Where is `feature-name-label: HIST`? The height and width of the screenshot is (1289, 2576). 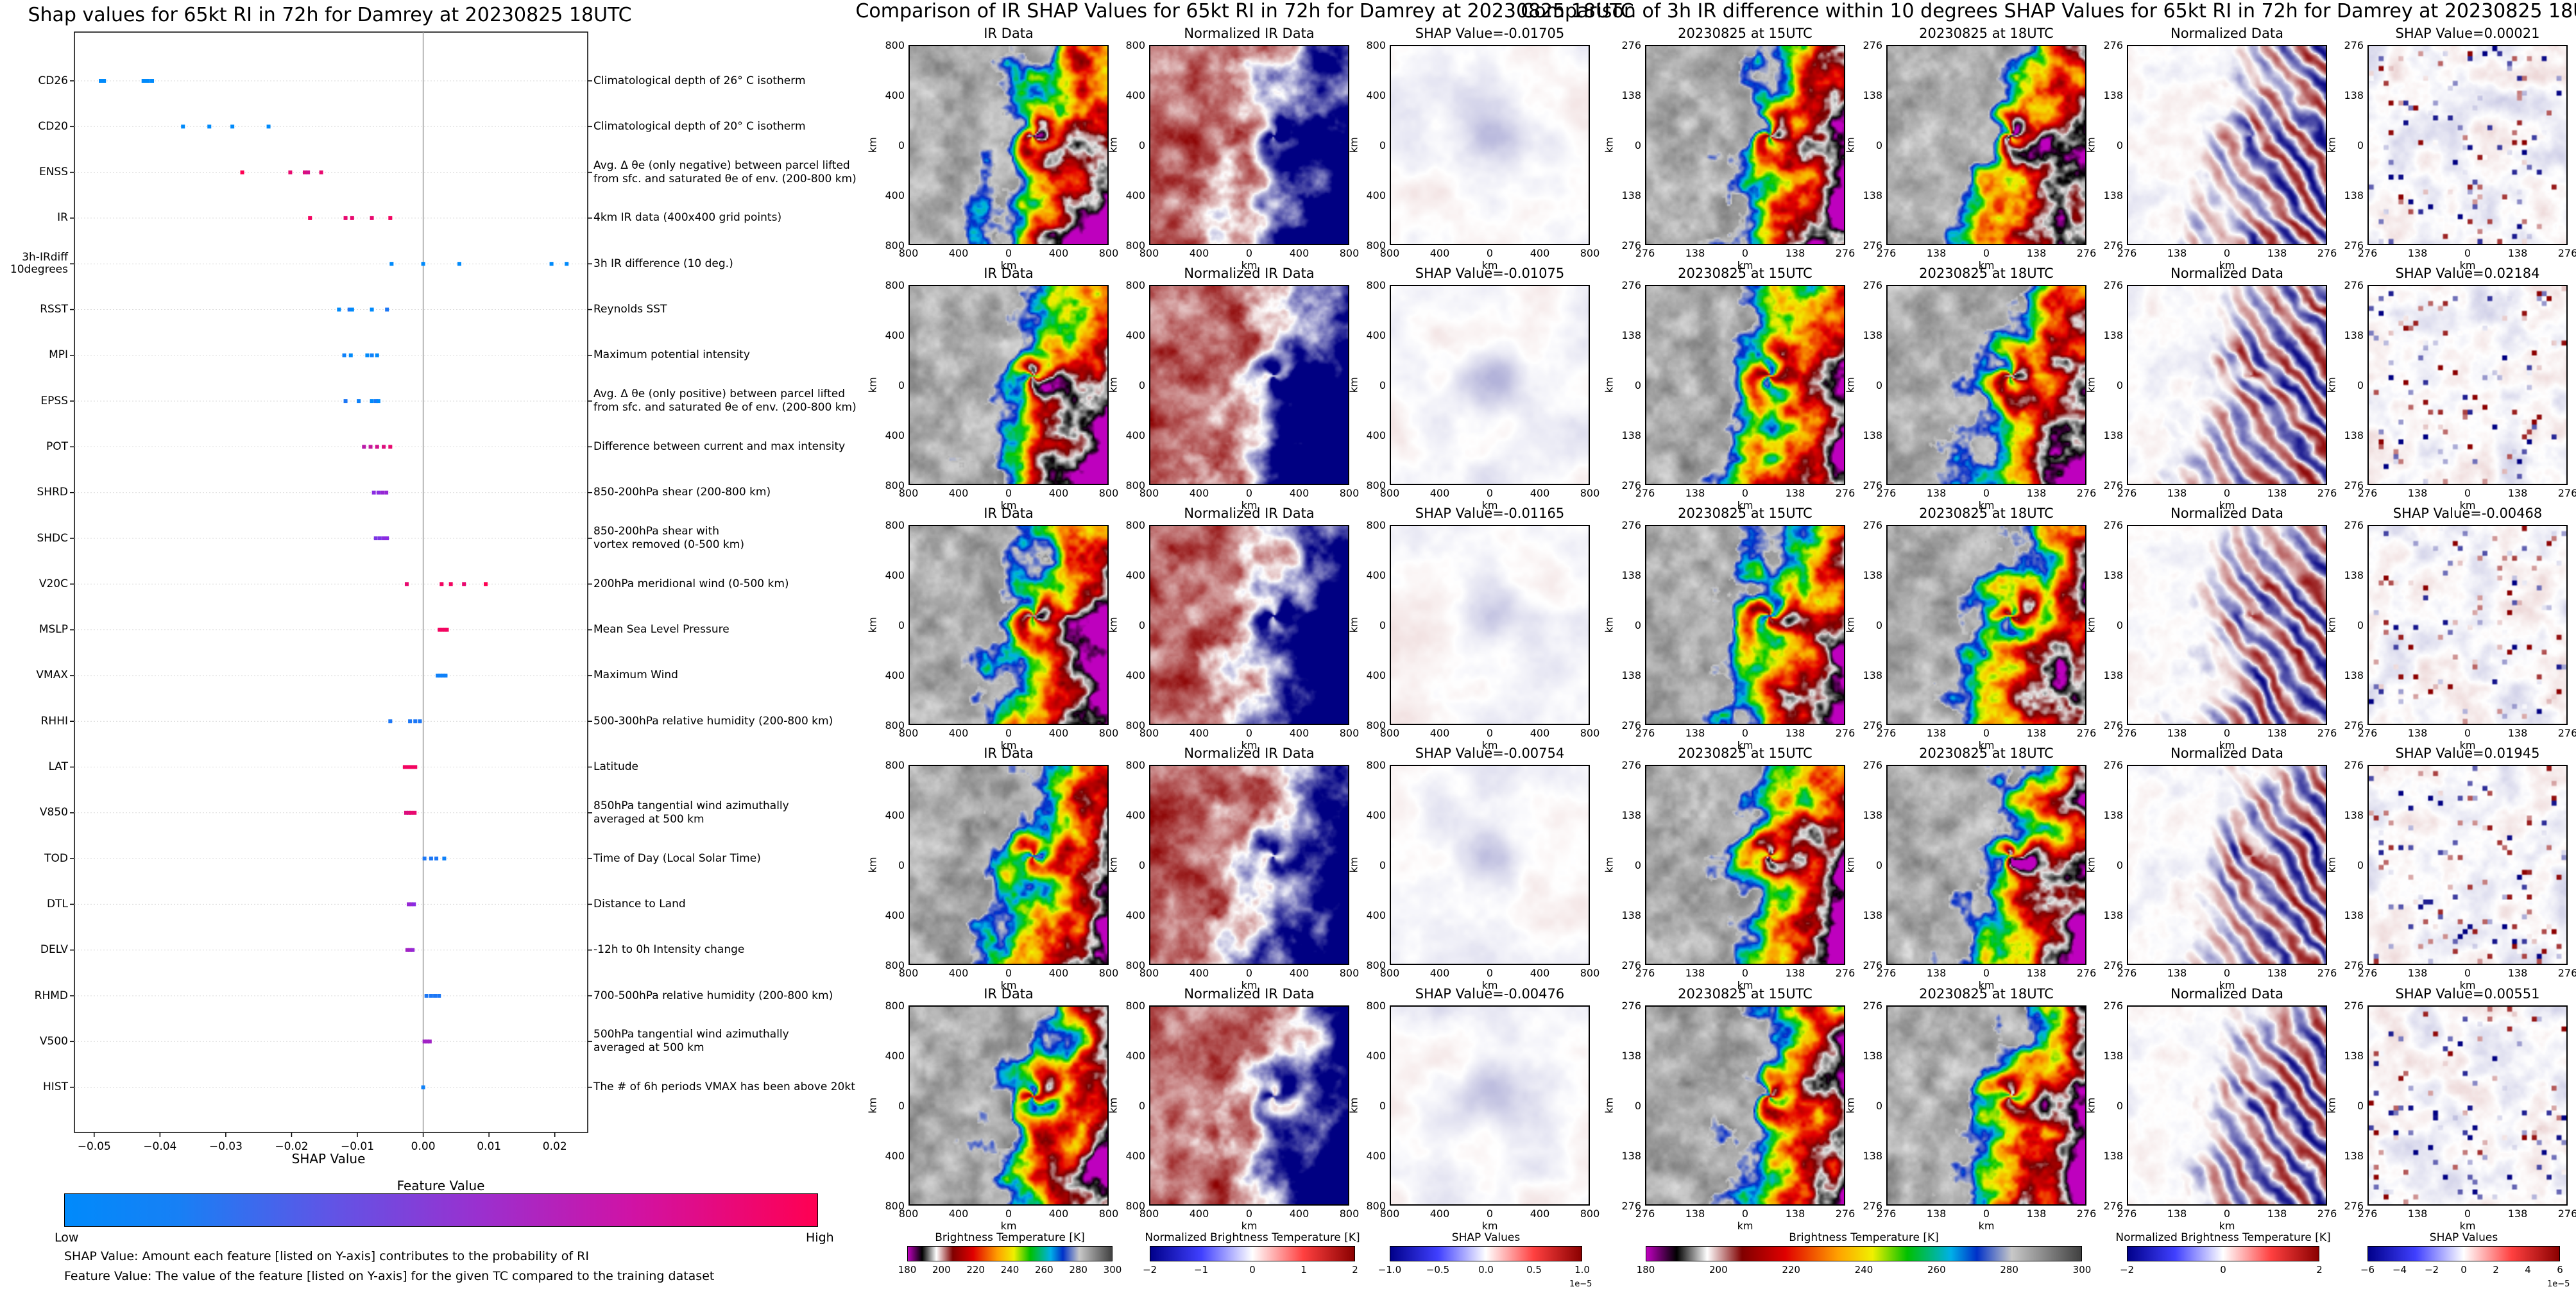
feature-name-label: HIST is located at coordinates (55, 1087).